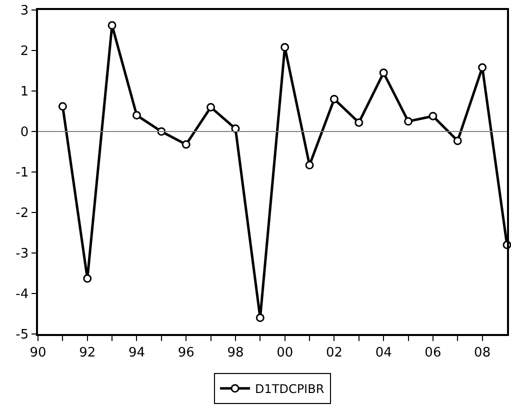 This screenshot has height=406, width=511. Describe the element at coordinates (24, 52) in the screenshot. I see `y-tick-label: 2` at that location.